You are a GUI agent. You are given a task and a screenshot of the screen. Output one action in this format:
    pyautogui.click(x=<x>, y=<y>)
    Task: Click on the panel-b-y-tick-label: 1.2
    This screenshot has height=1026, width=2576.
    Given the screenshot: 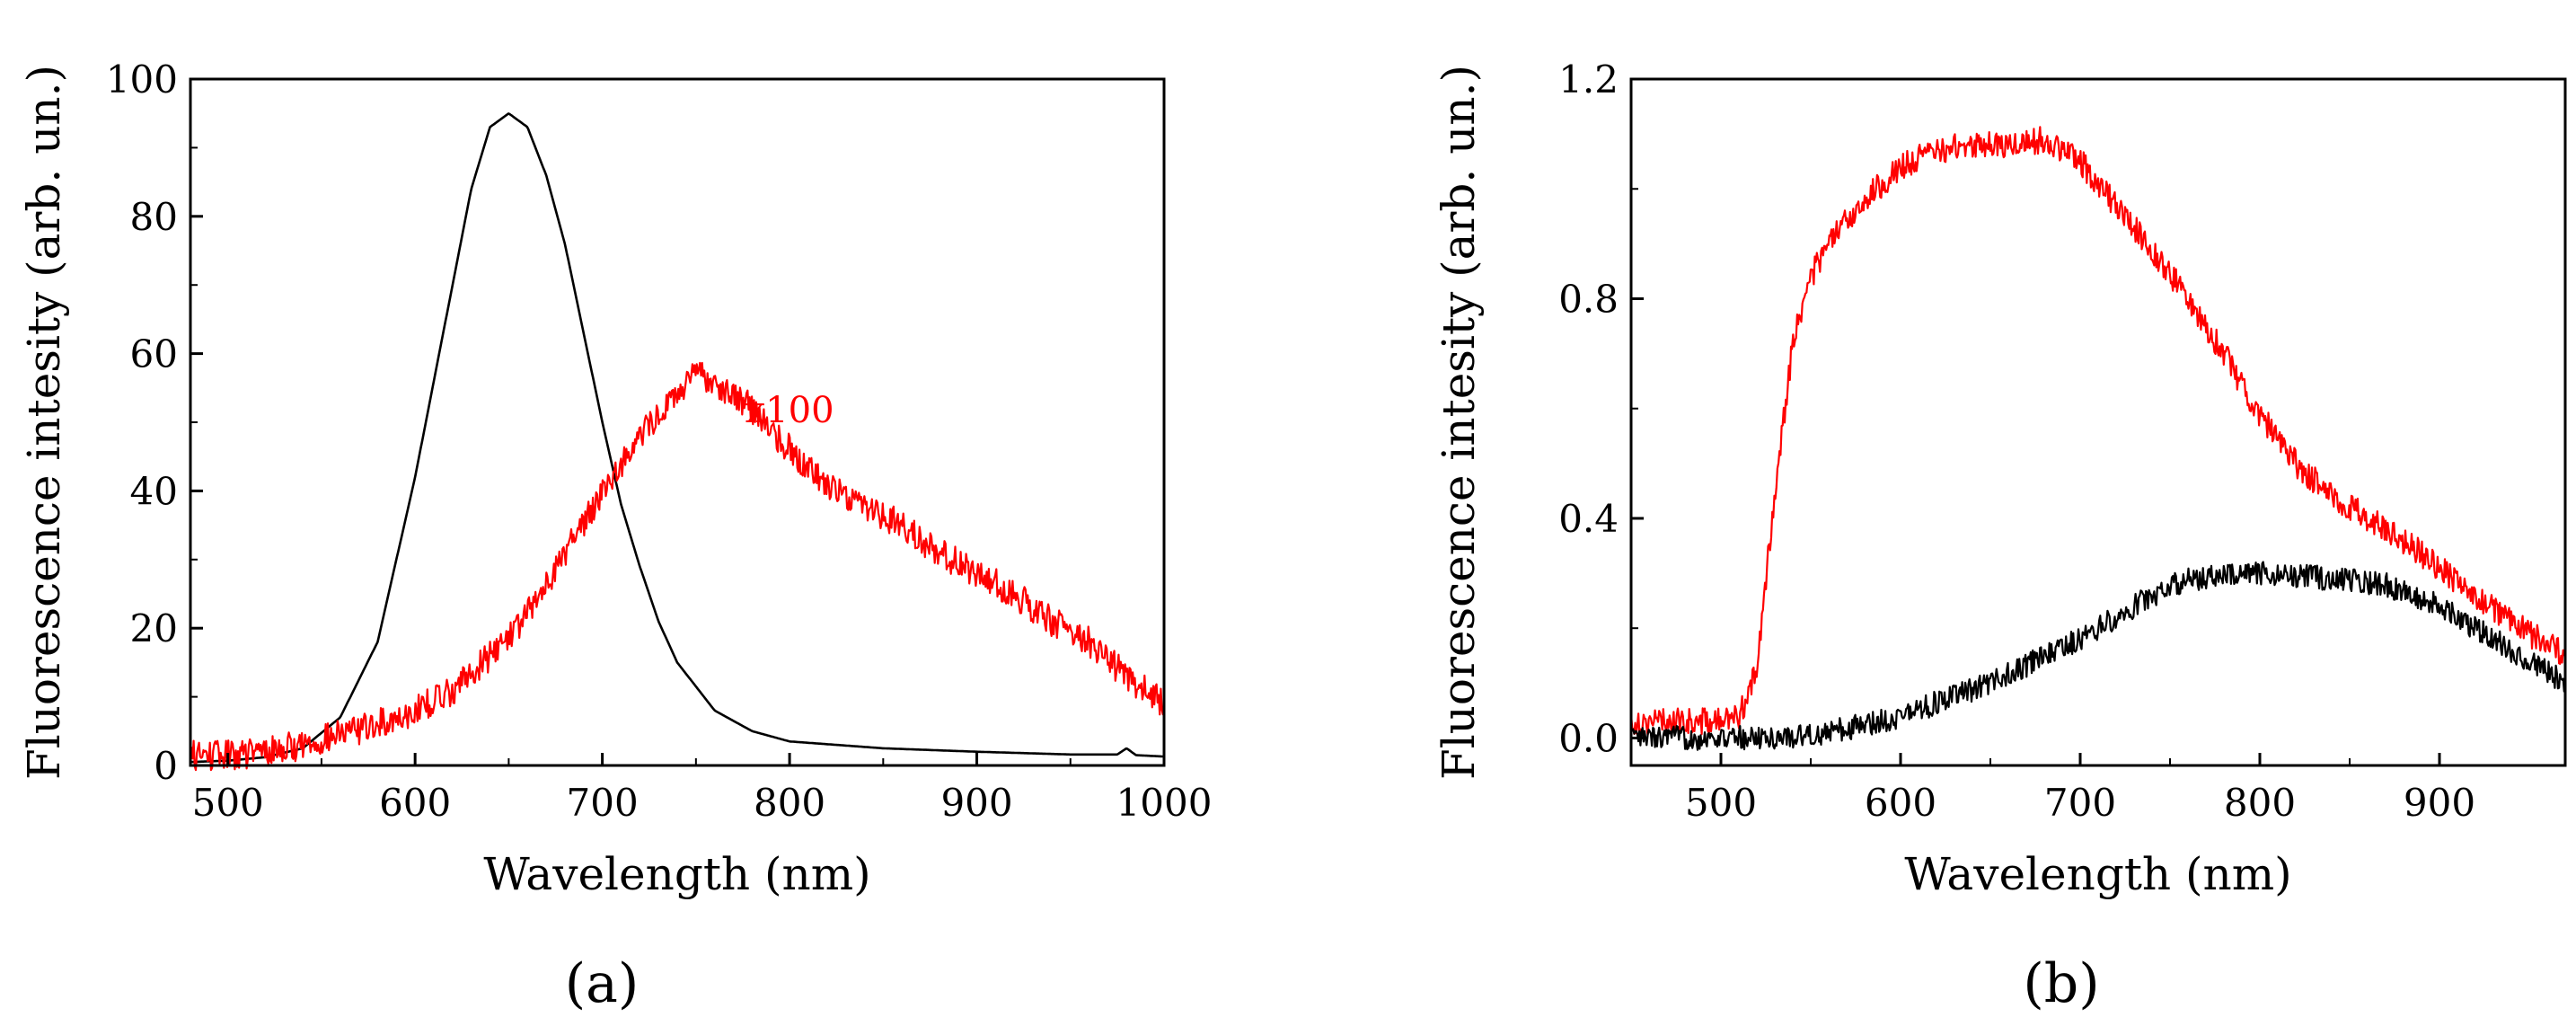 What is the action you would take?
    pyautogui.click(x=1588, y=80)
    